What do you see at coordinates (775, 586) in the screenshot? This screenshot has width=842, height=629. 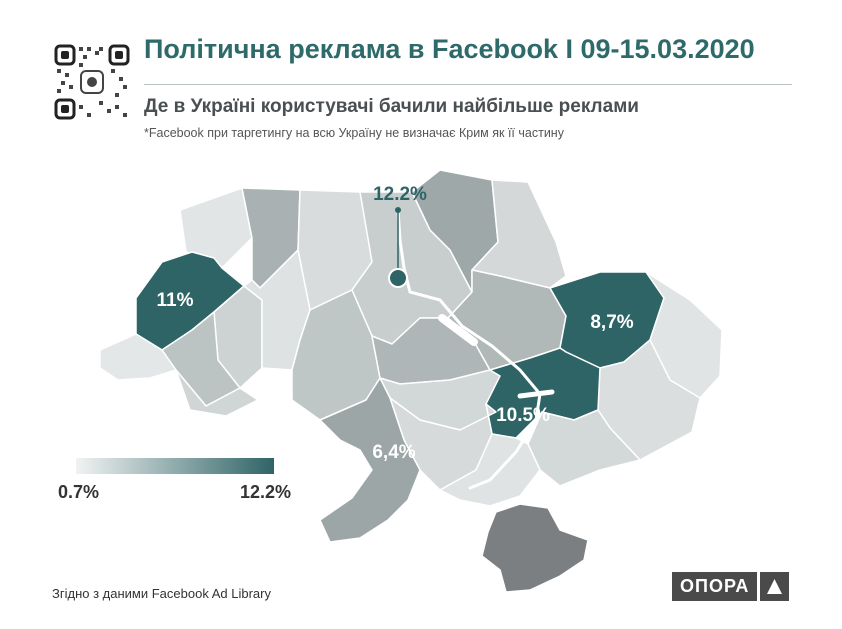 I see `triangle-up-icon` at bounding box center [775, 586].